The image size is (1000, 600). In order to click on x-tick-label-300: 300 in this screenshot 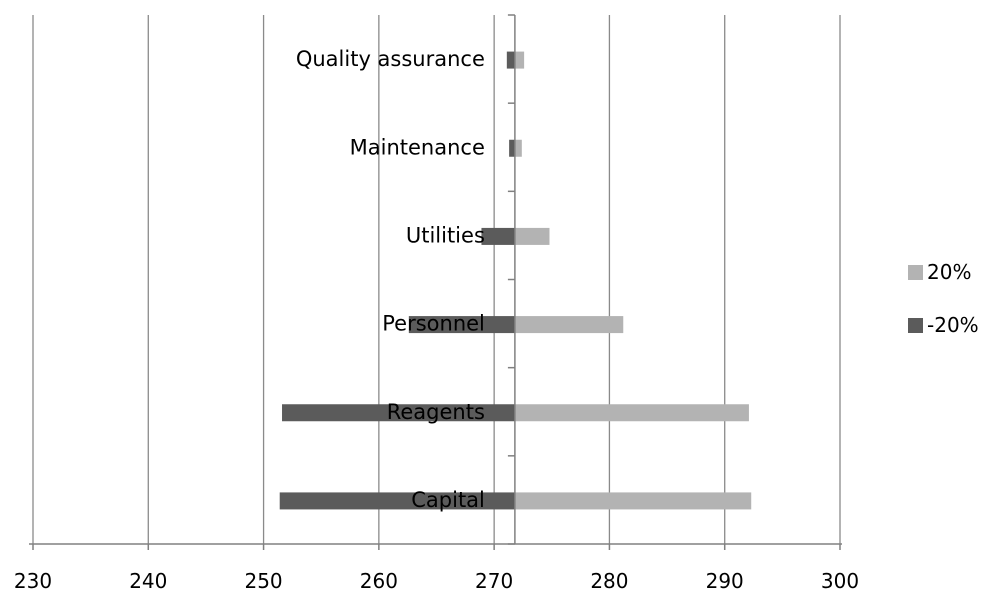, I will do `click(840, 581)`.